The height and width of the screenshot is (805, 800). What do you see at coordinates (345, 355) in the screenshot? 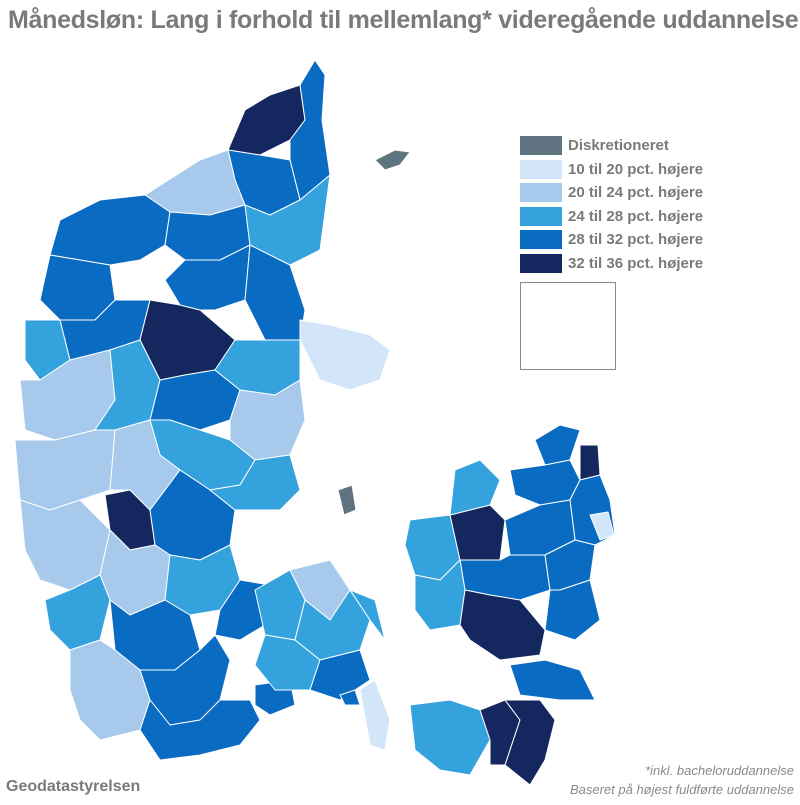
I see `region-djursland` at bounding box center [345, 355].